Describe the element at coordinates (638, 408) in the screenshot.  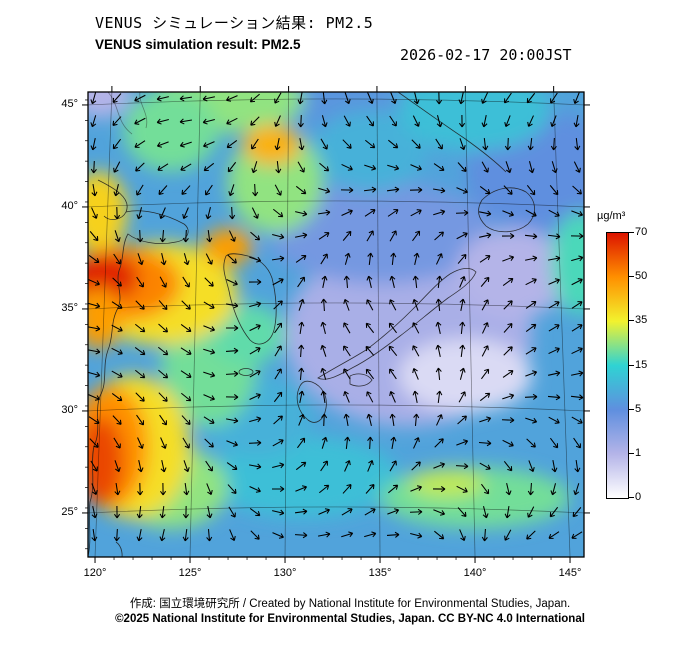
I see `colorbar-tick-label: 5` at that location.